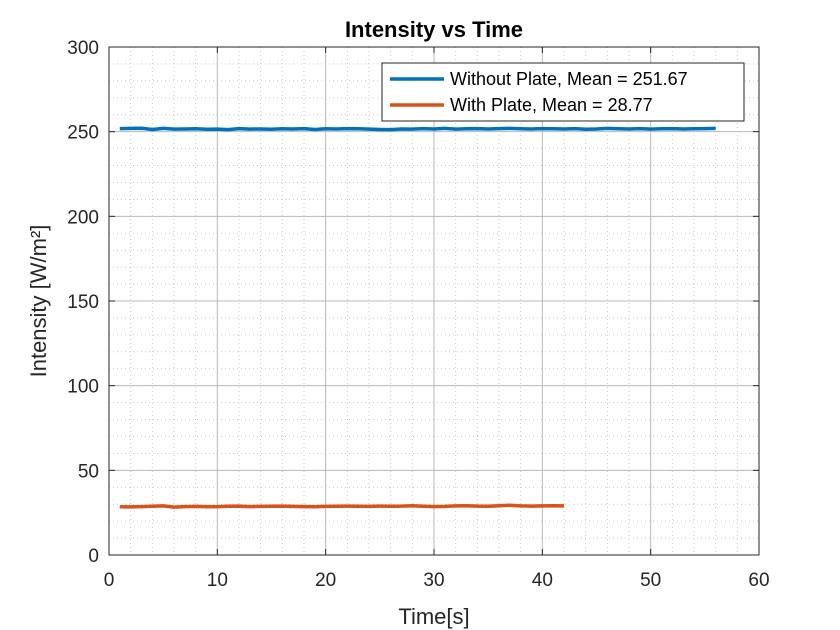 This screenshot has width=840, height=630. What do you see at coordinates (433, 616) in the screenshot?
I see `x-axis-label: Time[s]` at bounding box center [433, 616].